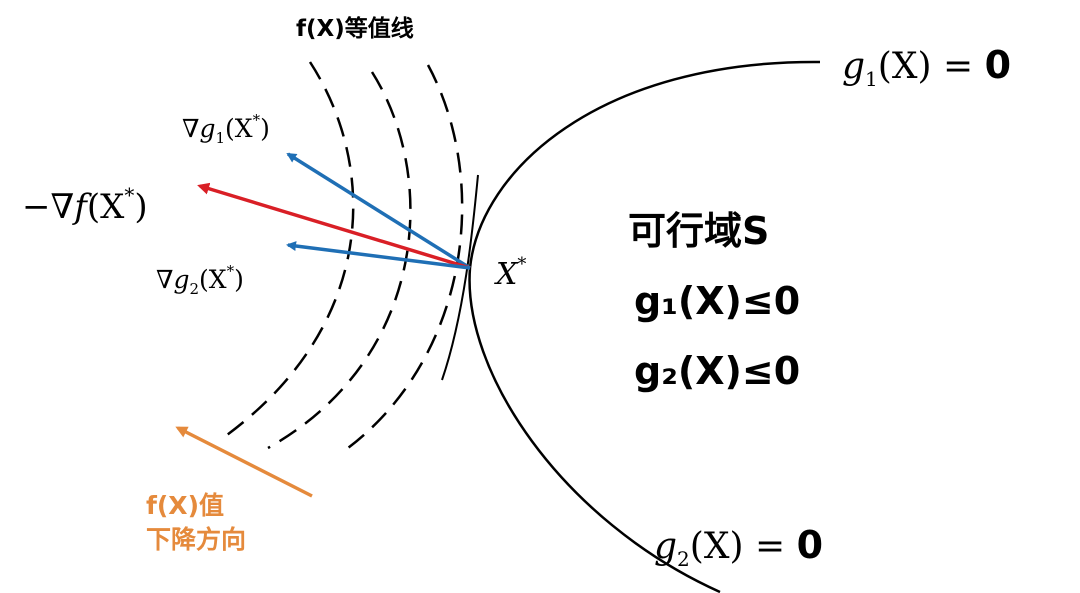 The width and height of the screenshot is (1080, 593). Describe the element at coordinates (698, 231) in the screenshot. I see `feasible-region-title: 可行域S` at that location.